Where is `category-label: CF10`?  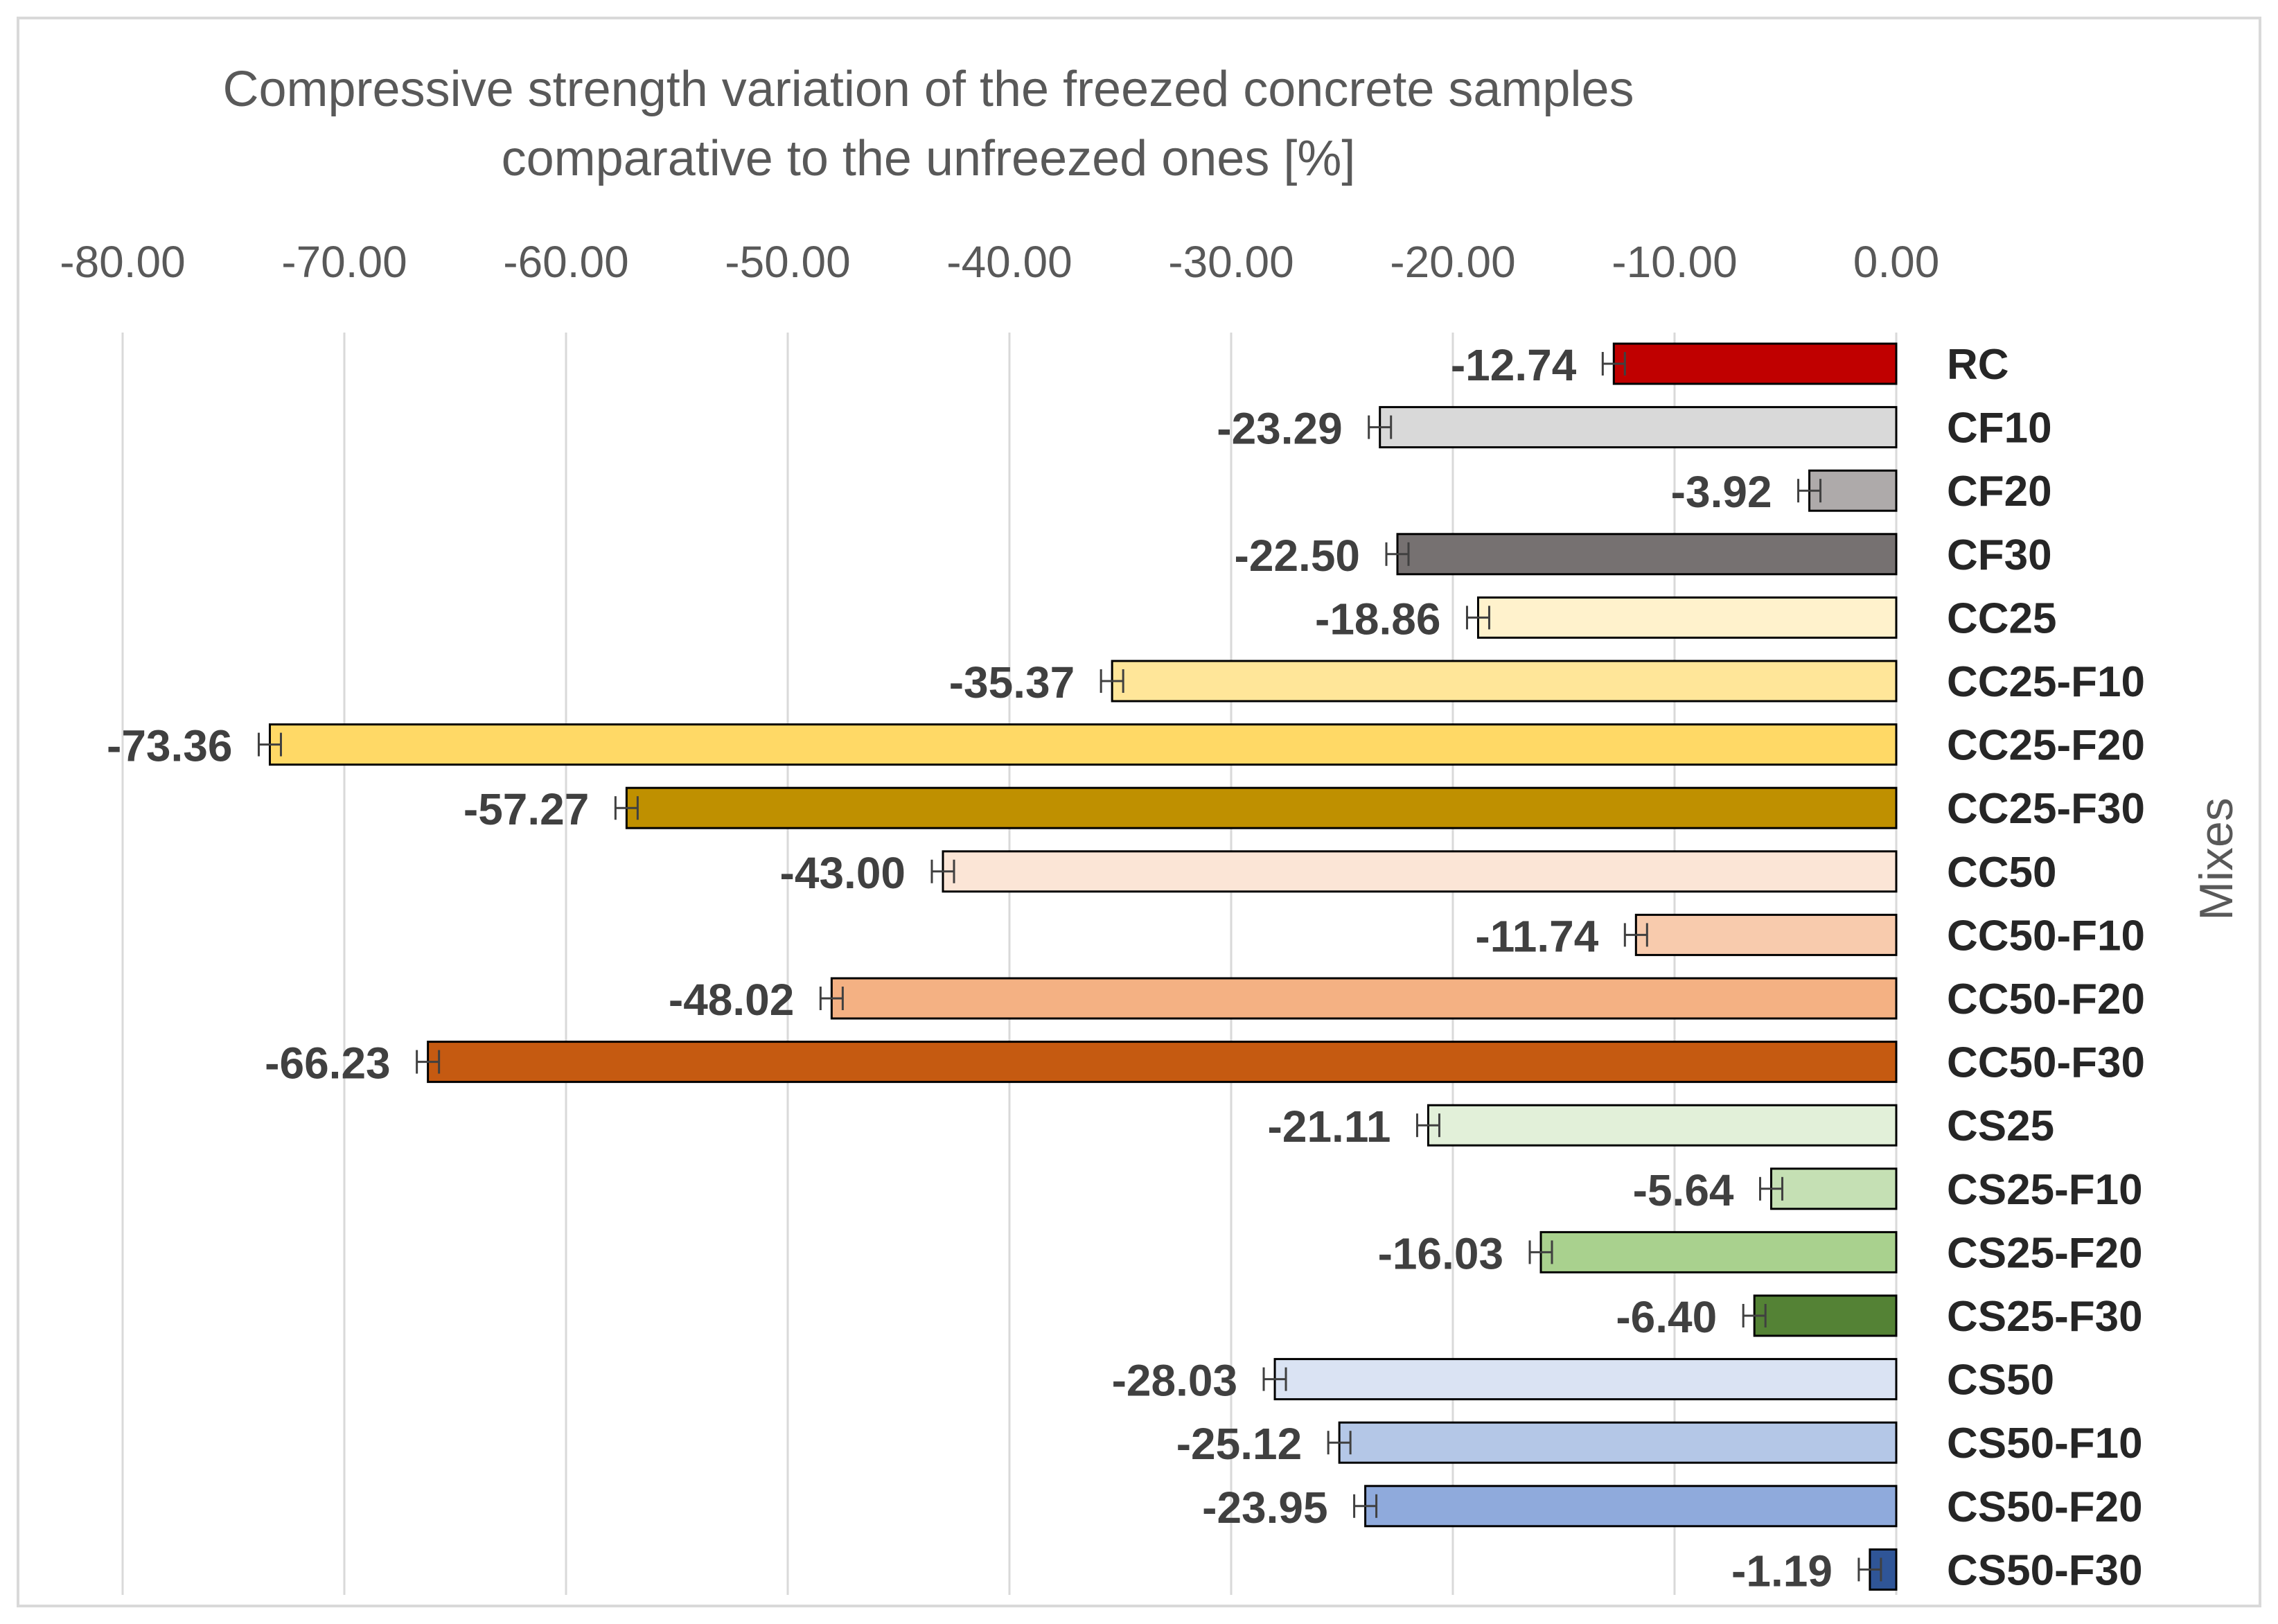
category-label: CF10 is located at coordinates (2000, 428).